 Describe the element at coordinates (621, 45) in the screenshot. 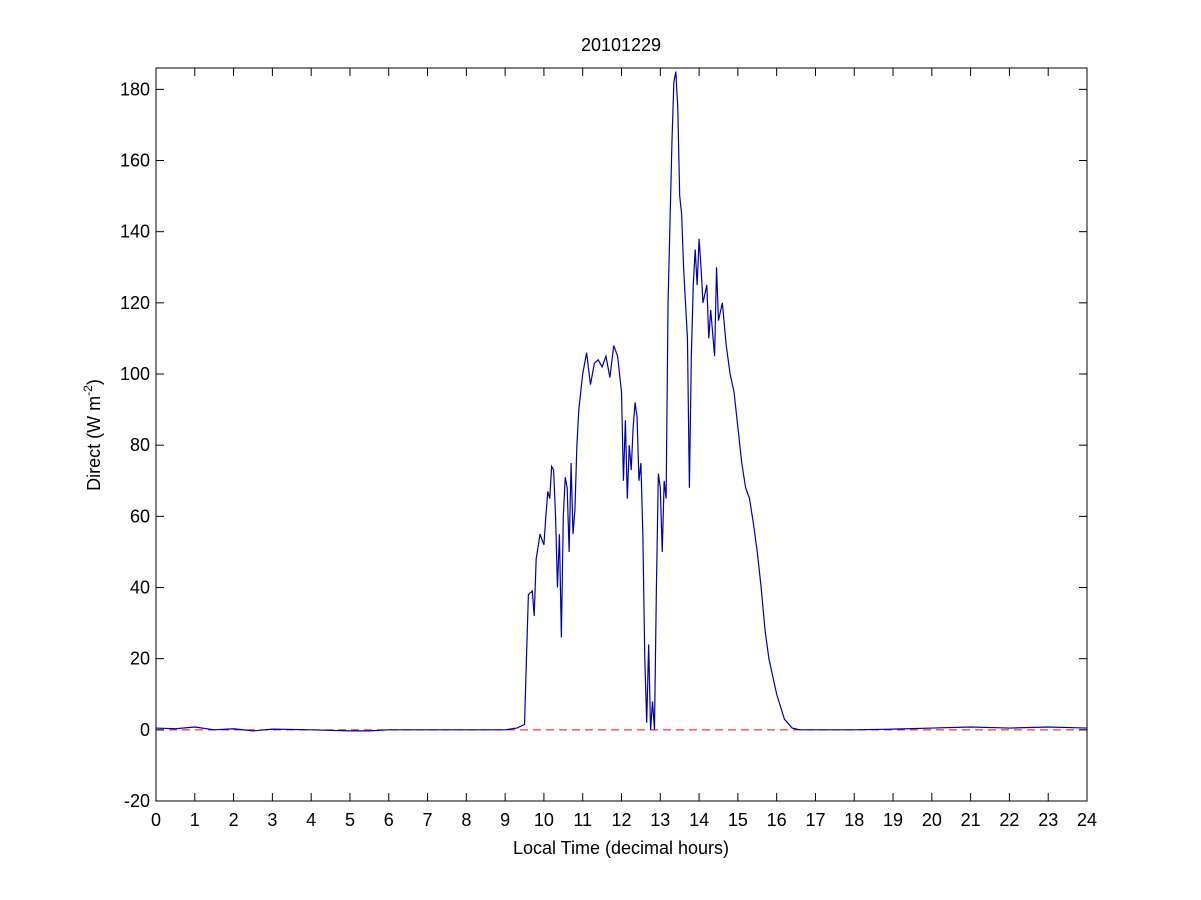

I see `chart-title: 20101229` at that location.